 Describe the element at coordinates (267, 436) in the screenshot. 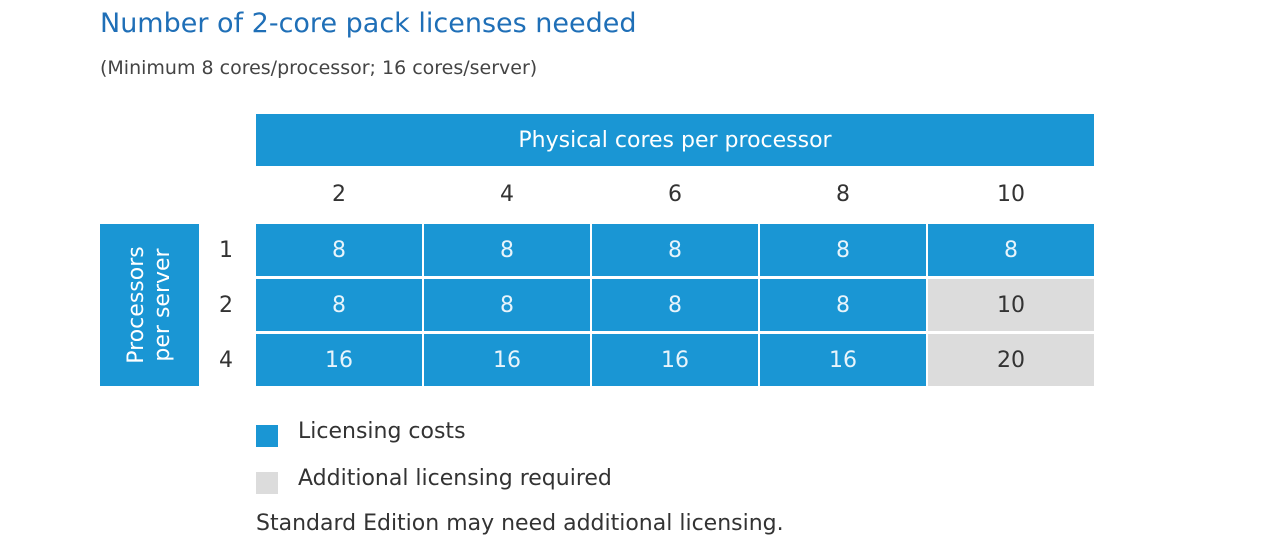

I see `legend-swatch-cost` at that location.